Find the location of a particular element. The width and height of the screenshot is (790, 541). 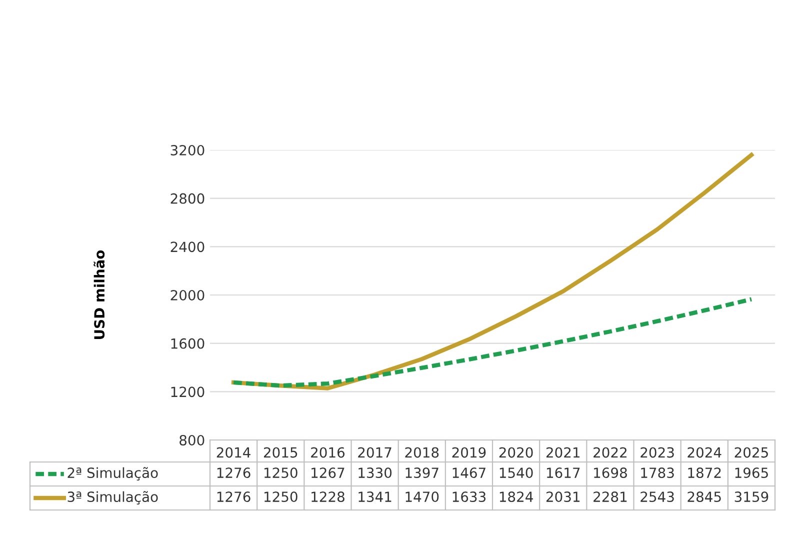

x-tick-label: 2022 is located at coordinates (610, 452).